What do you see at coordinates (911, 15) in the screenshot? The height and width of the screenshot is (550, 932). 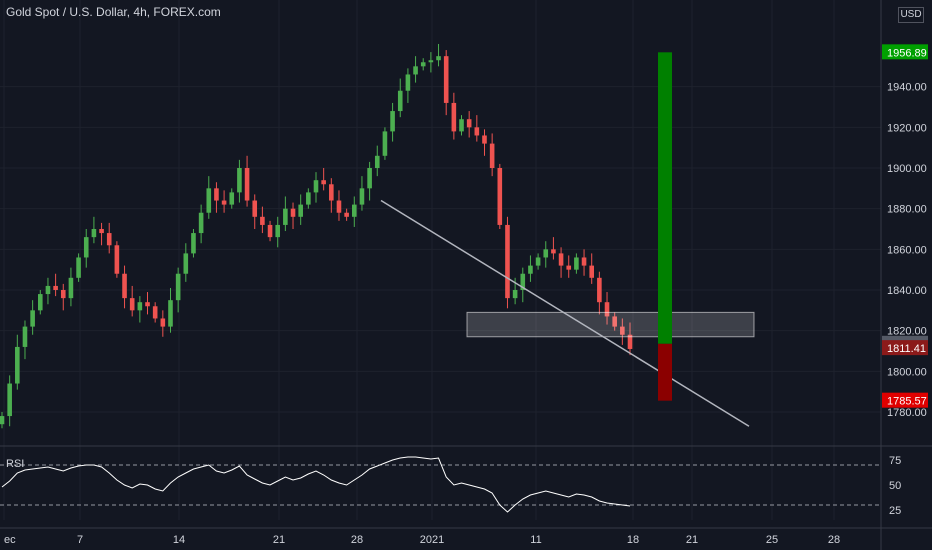 I see `currency-label: USD` at bounding box center [911, 15].